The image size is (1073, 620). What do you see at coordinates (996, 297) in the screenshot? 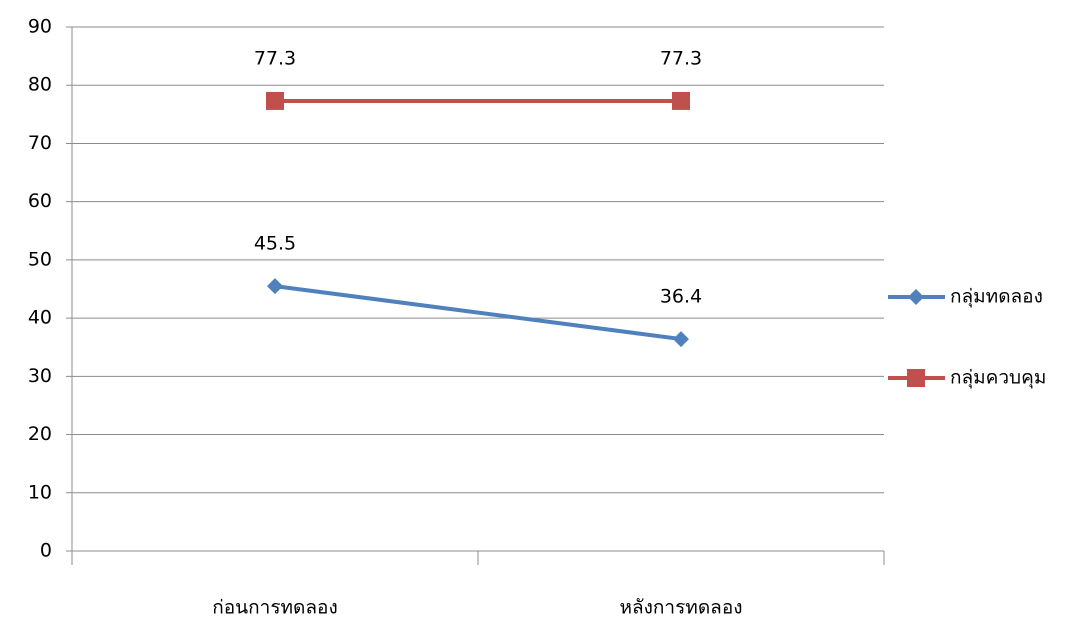
I see `legend-label: กลุ่มทดลอง` at bounding box center [996, 297].